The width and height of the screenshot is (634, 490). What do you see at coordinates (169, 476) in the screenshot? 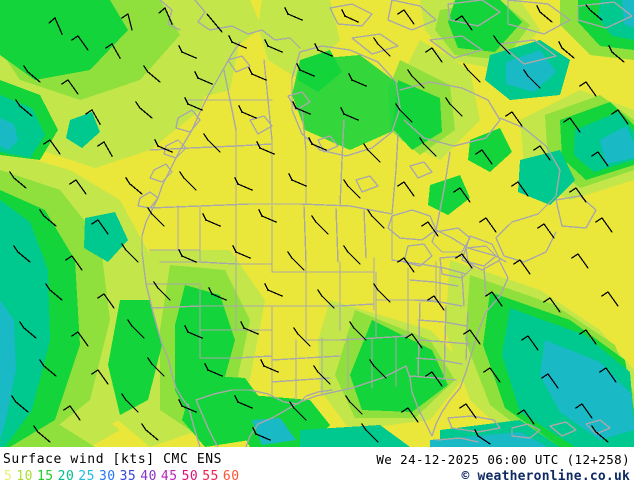
I see `legend-tick-45: 45` at bounding box center [169, 476].